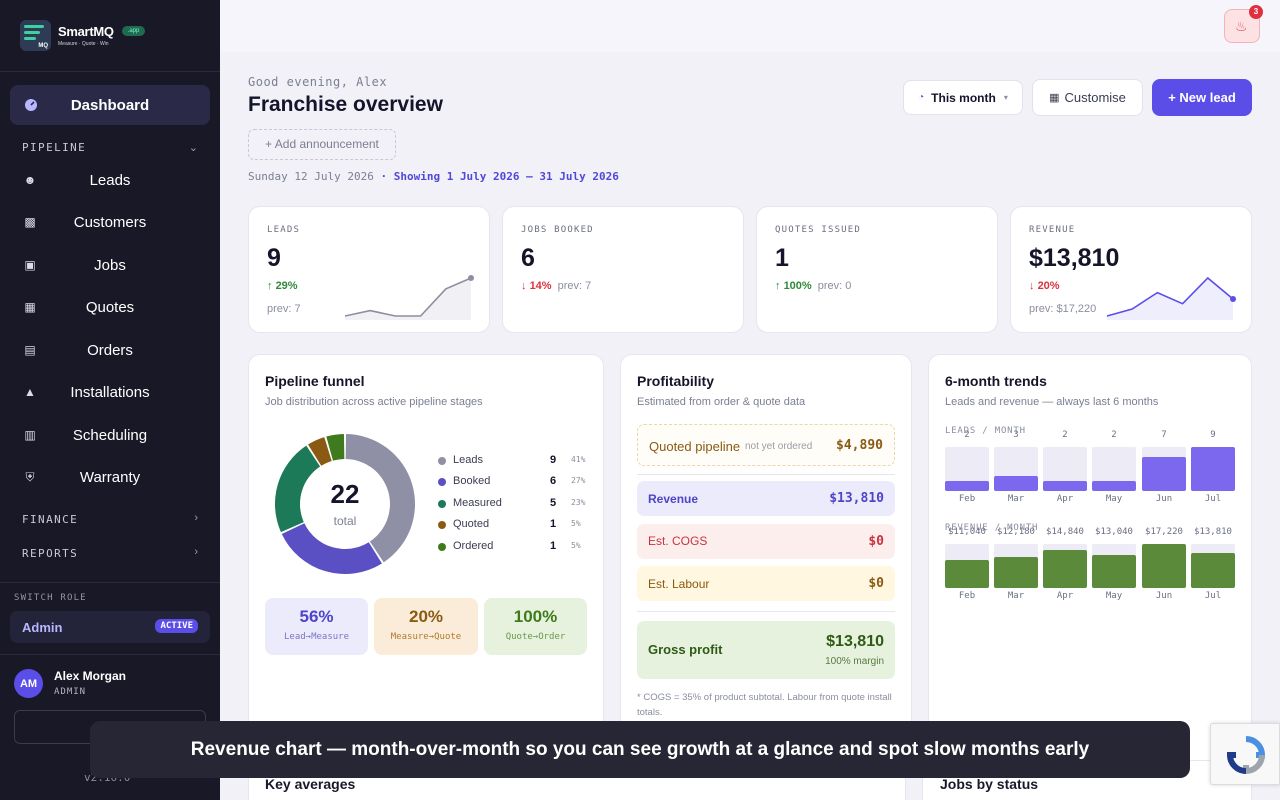 The image size is (1280, 800). What do you see at coordinates (322, 144) in the screenshot?
I see `add-announcement-button: + Add announcement` at bounding box center [322, 144].